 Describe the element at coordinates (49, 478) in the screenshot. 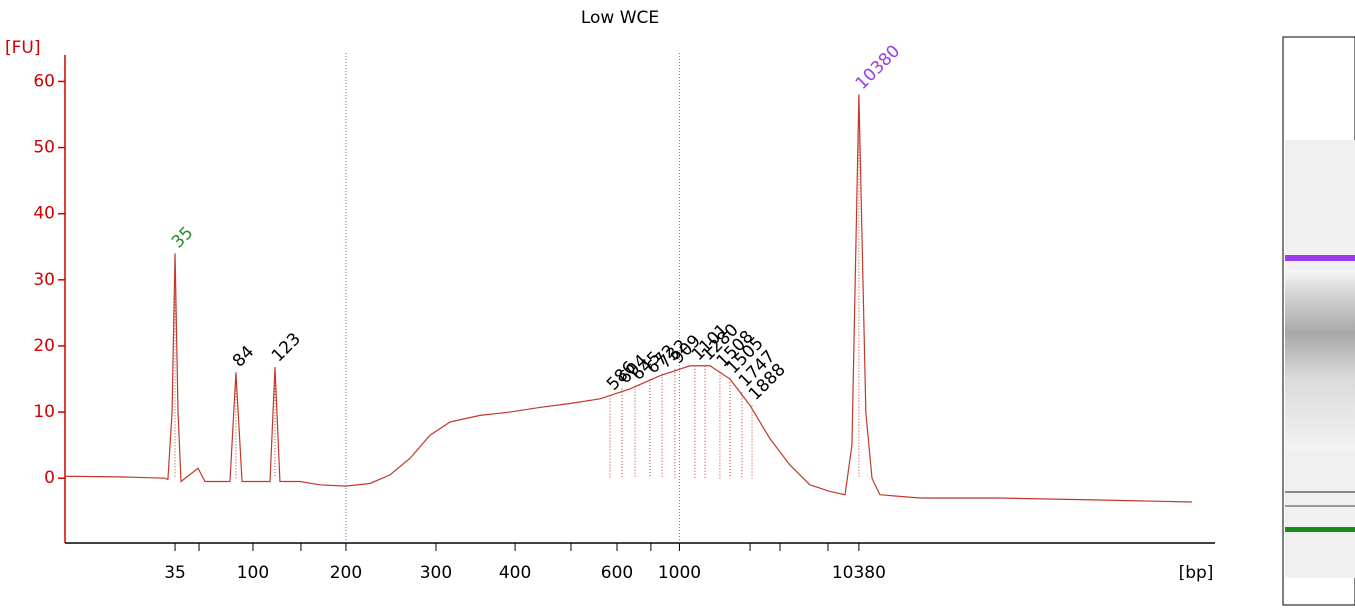

I see `y-tick-label: 0` at that location.